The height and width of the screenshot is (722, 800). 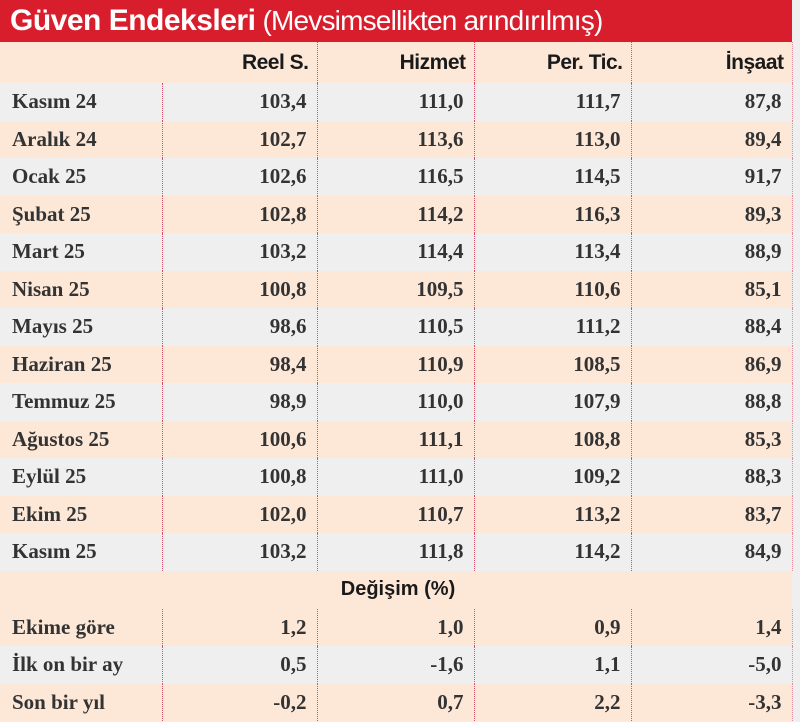 What do you see at coordinates (553, 514) in the screenshot?
I see `perakende-ticaret-value: 113,2` at bounding box center [553, 514].